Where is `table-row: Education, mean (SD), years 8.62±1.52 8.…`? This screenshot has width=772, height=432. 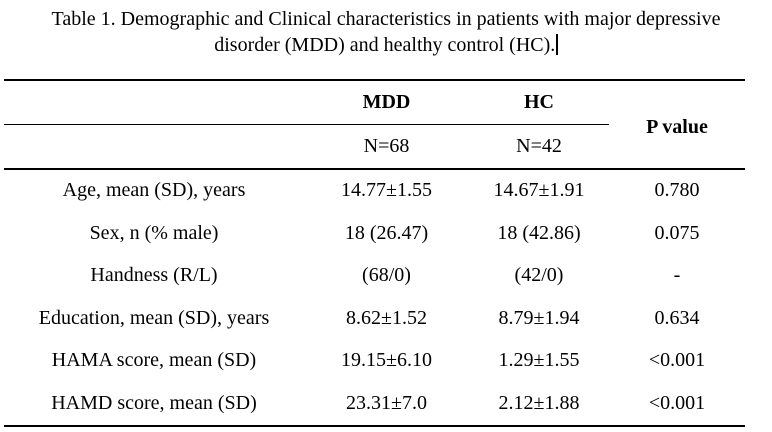
table-row: Education, mean (SD), years 8.62±1.52 8.… is located at coordinates (374, 318).